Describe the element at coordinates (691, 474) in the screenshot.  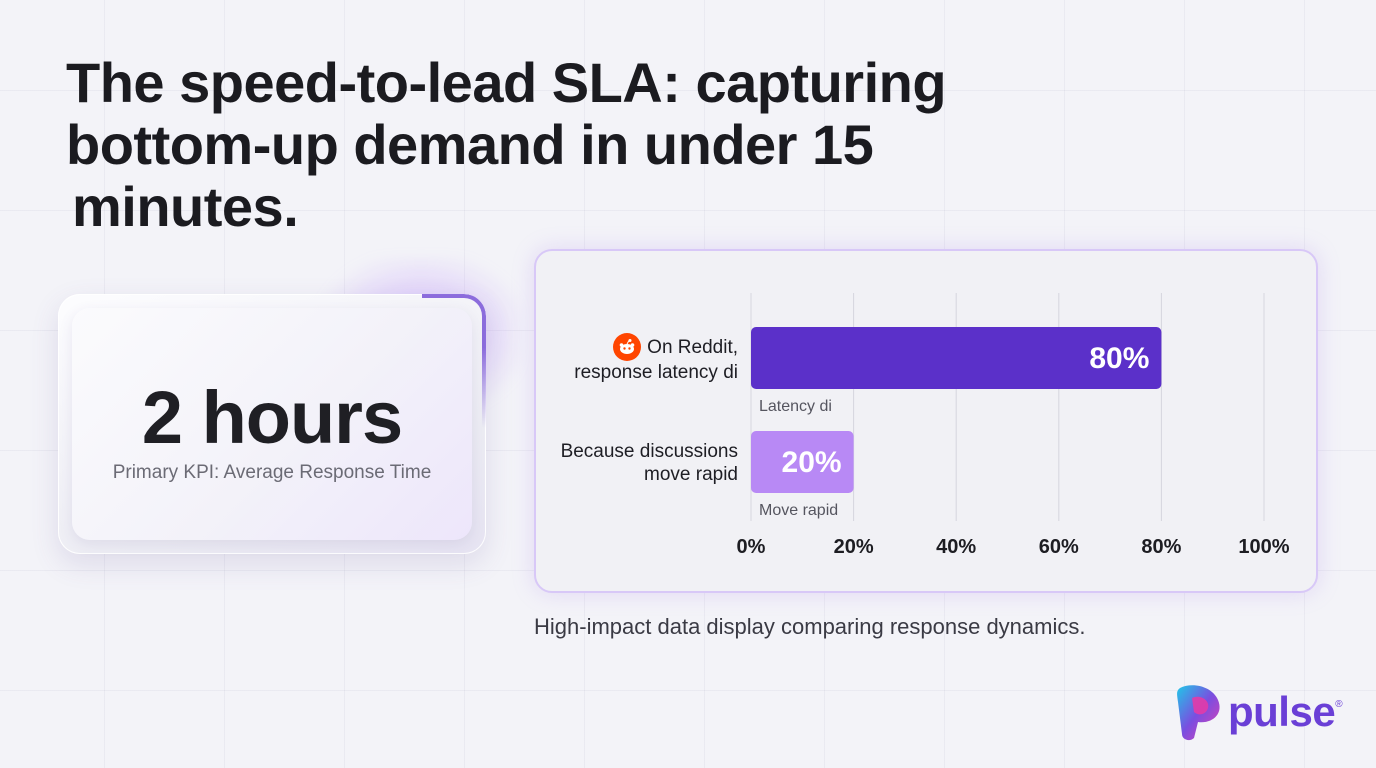
I see `bar-category-line: move rapid` at that location.